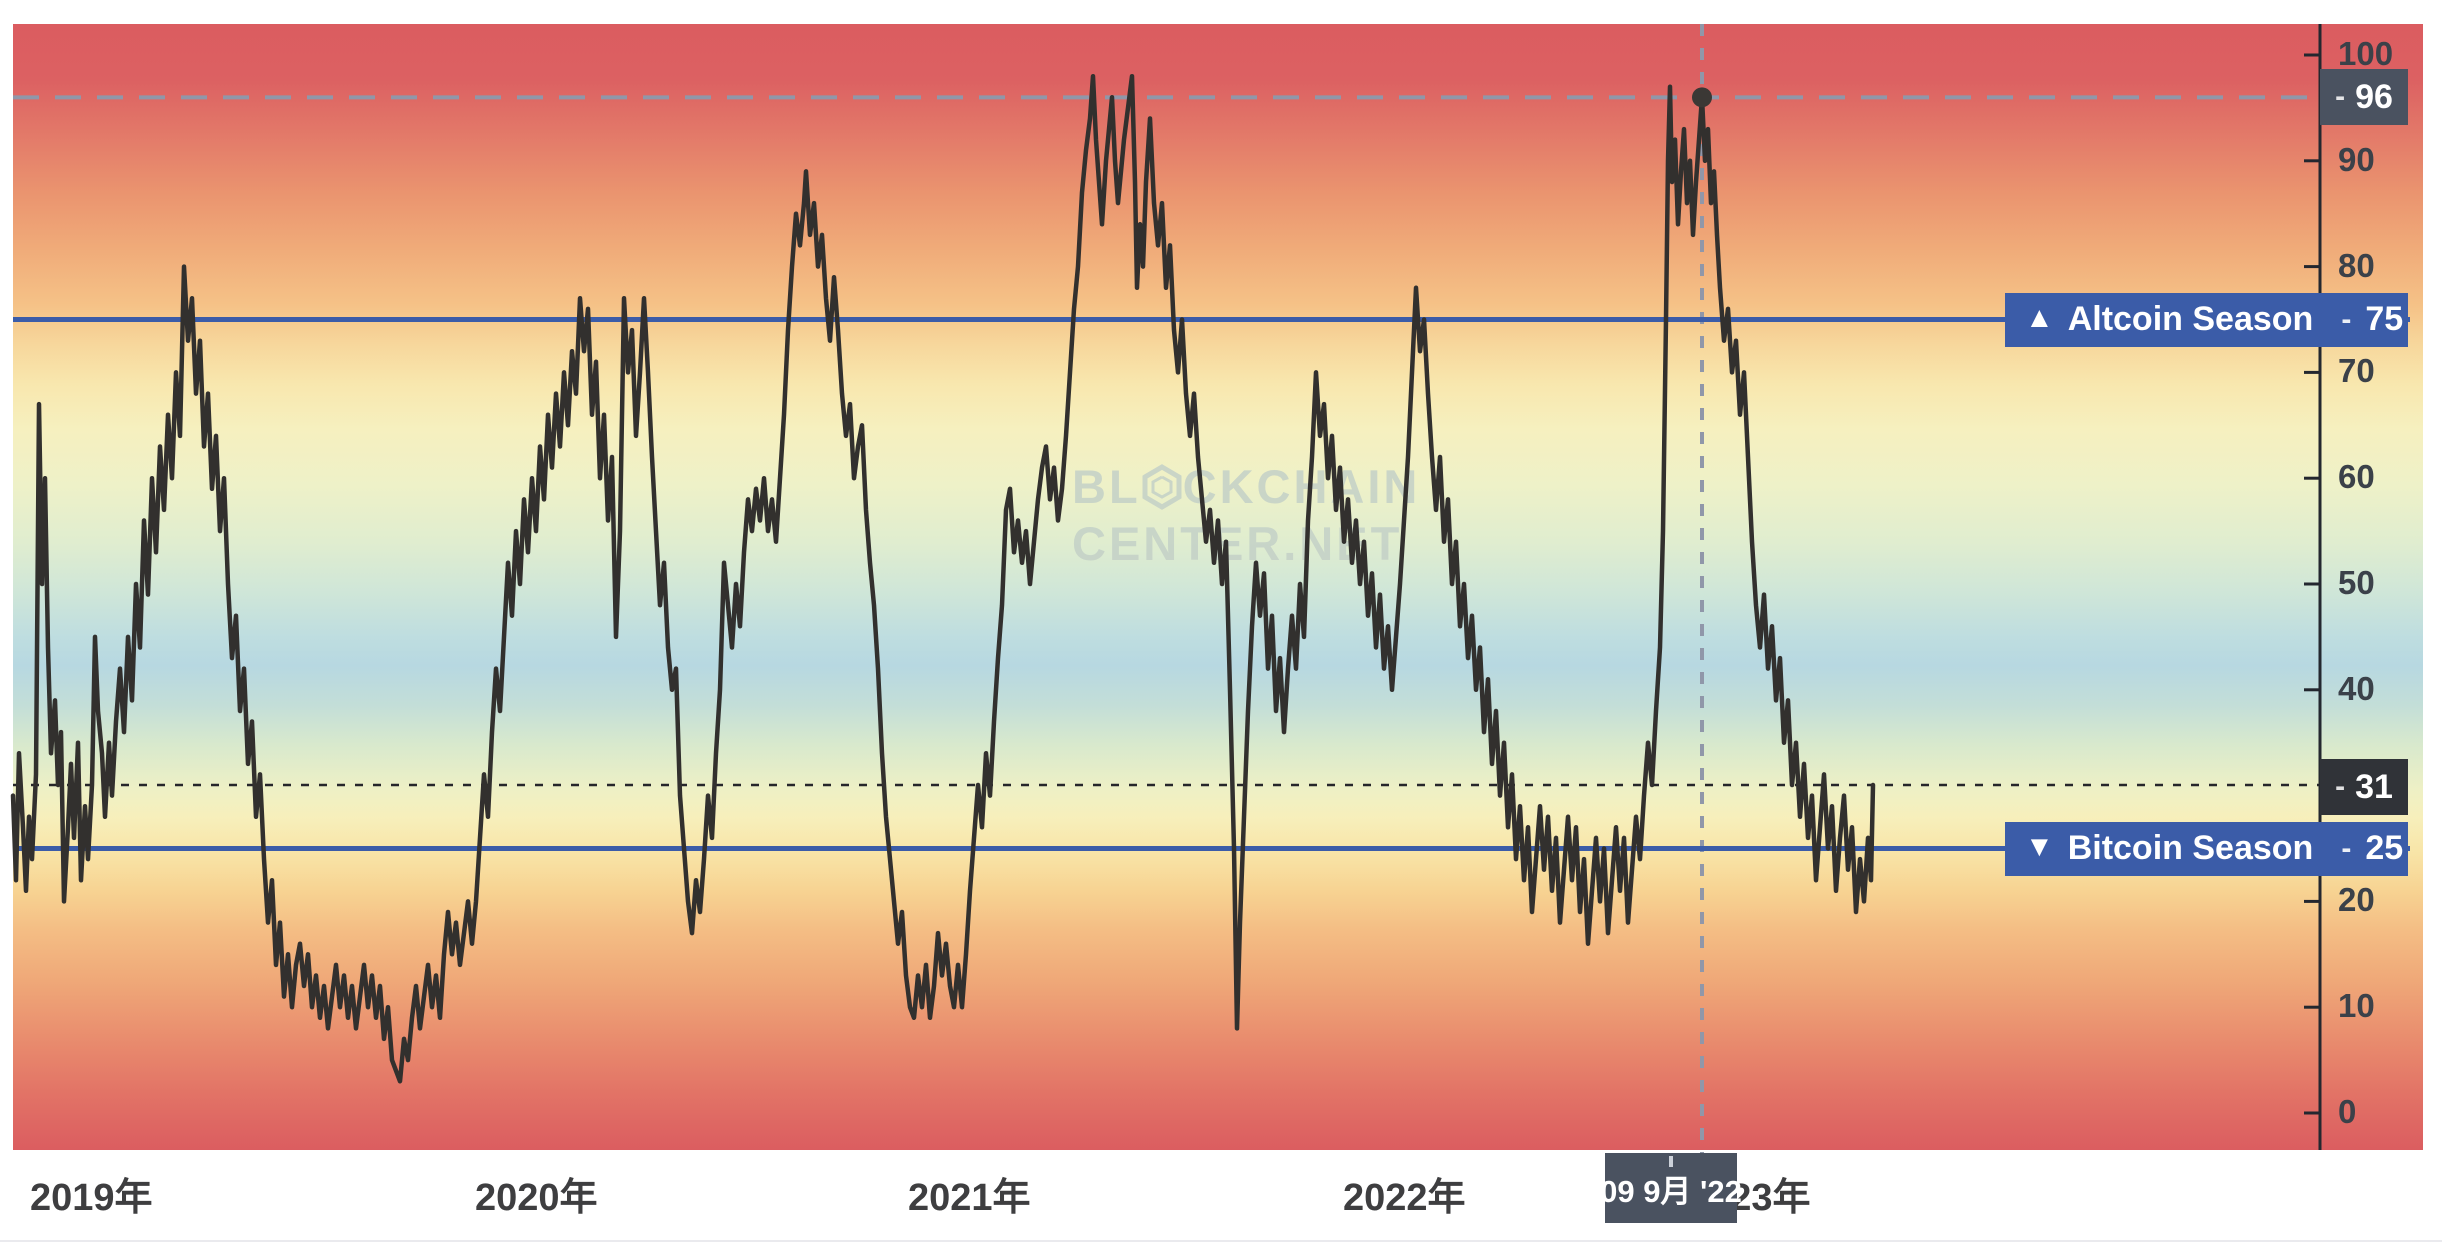 The image size is (2442, 1246). Describe the element at coordinates (2039, 318) in the screenshot. I see `up-triangle-icon: ▲` at that location.